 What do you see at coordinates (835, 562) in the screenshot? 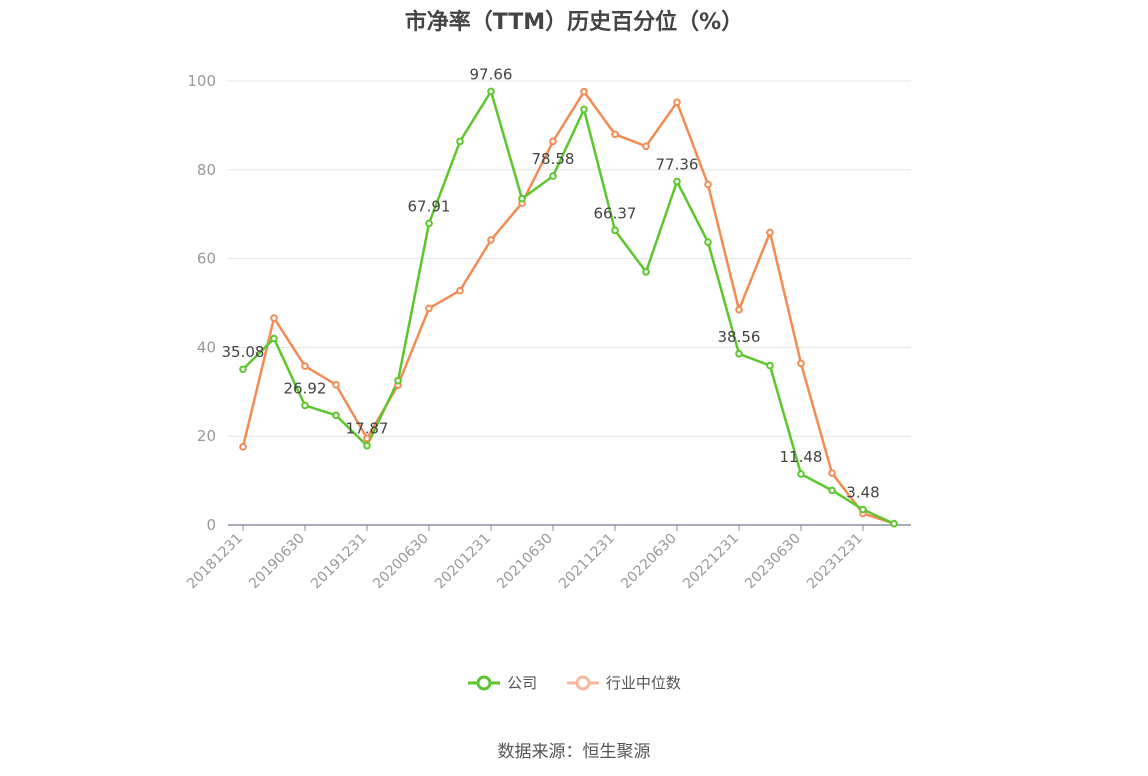
I see `x-tick-label: 20231231` at bounding box center [835, 562].